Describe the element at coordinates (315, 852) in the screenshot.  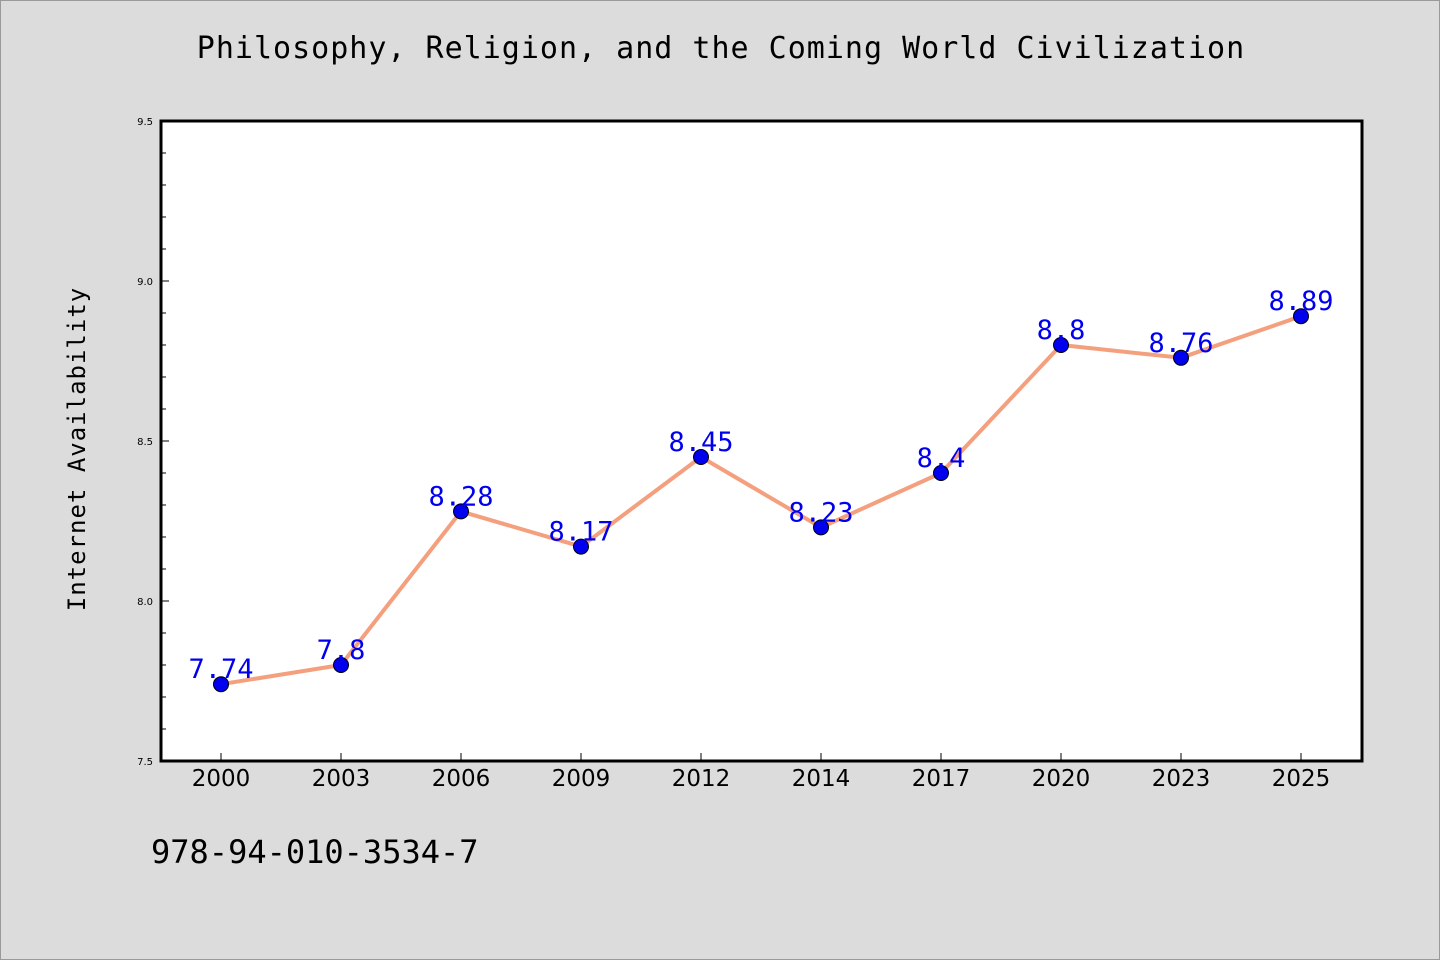
I see `isbn-code: 978-94-010-3534-7` at that location.